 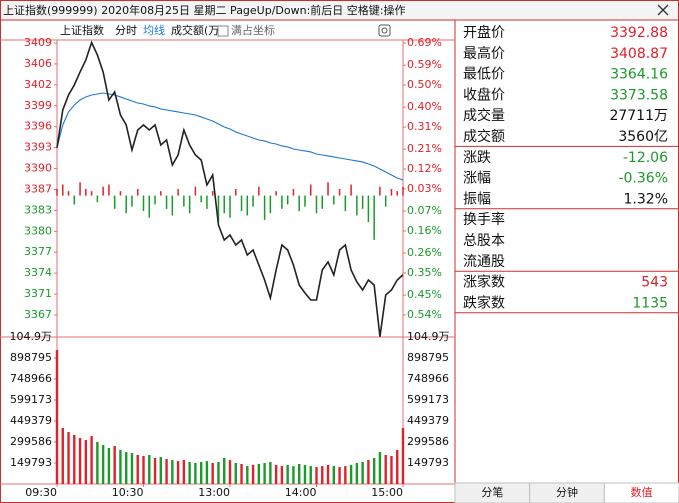 I want to click on x-tick-label: 13:00, so click(x=214, y=492).